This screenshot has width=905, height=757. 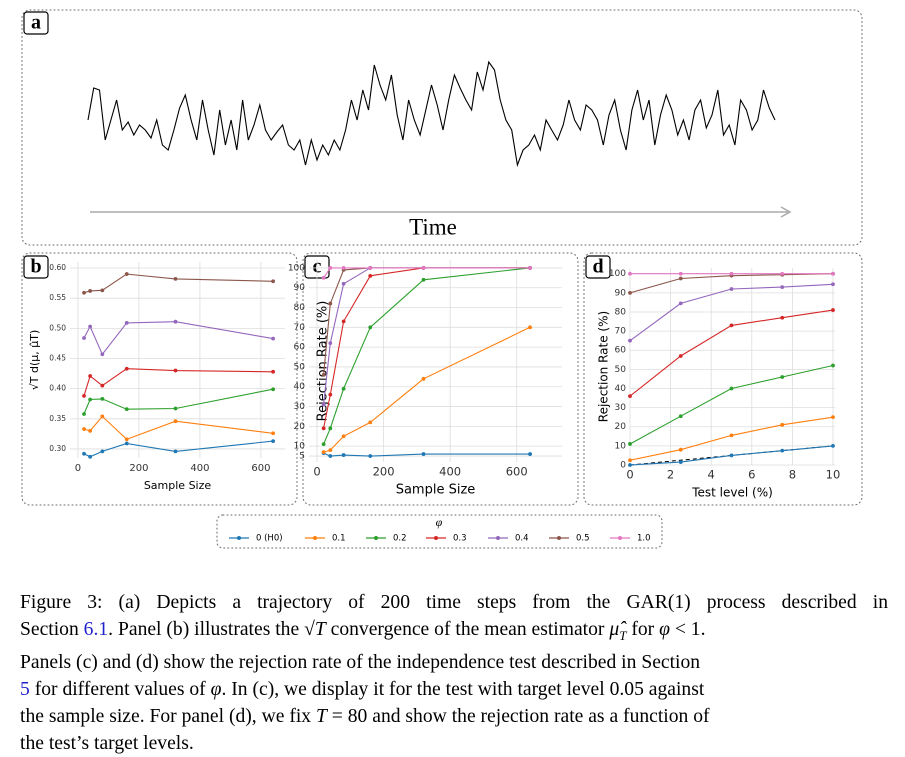 I want to click on x-tick-label: 600, so click(x=517, y=472).